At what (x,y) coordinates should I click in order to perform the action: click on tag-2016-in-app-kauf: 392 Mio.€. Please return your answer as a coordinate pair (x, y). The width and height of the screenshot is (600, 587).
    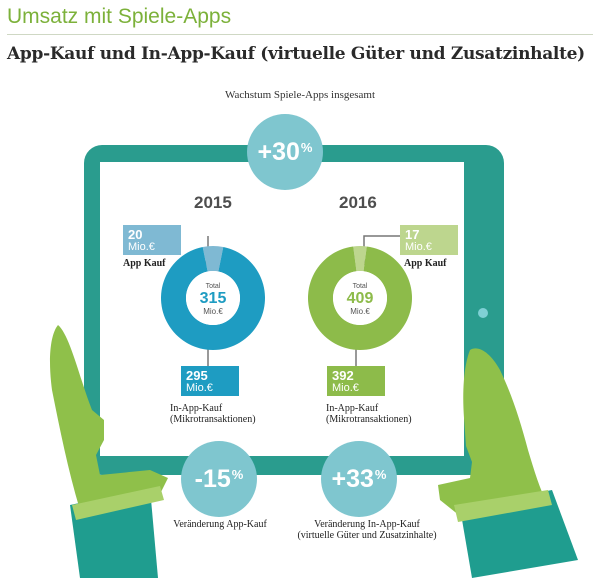
    Looking at the image, I should click on (356, 381).